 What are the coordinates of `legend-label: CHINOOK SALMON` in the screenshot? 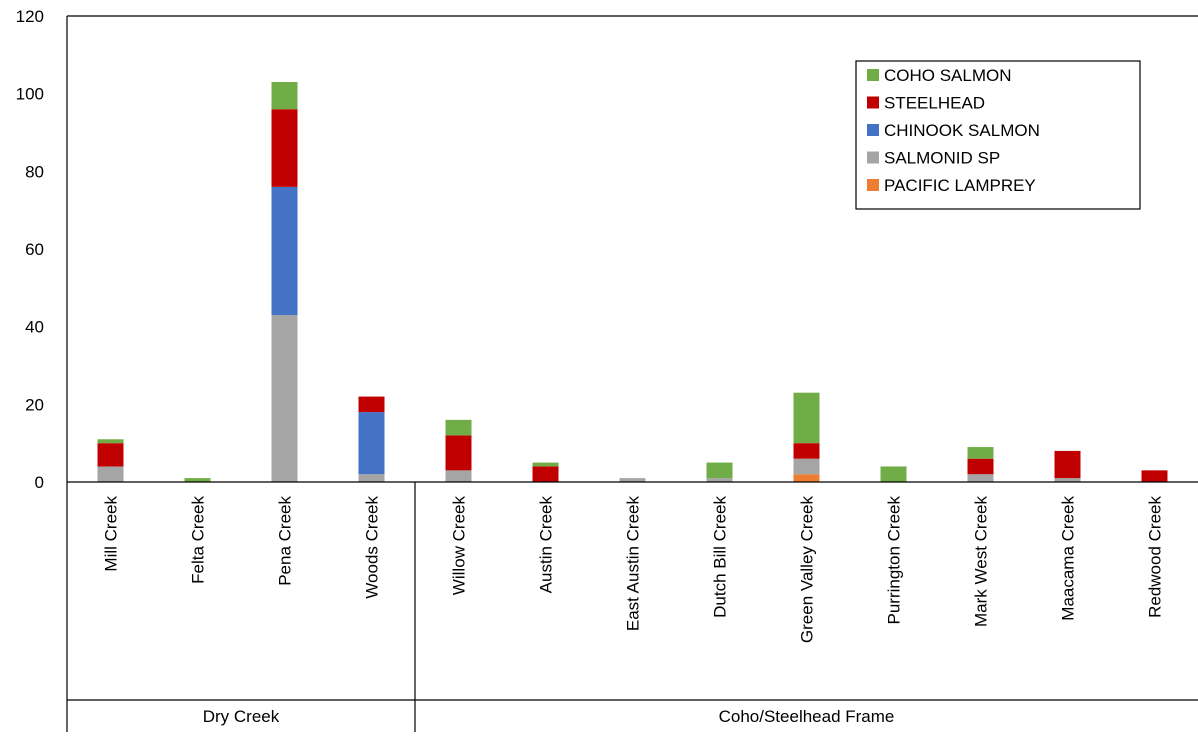 It's located at (962, 130).